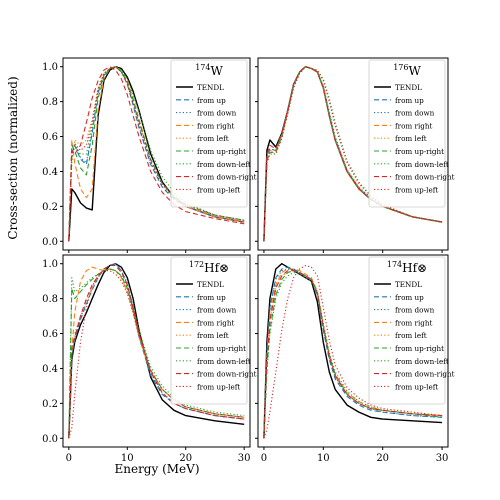 The image size is (500, 500). I want to click on panel-title: 174Hf⊗, so click(407, 267).